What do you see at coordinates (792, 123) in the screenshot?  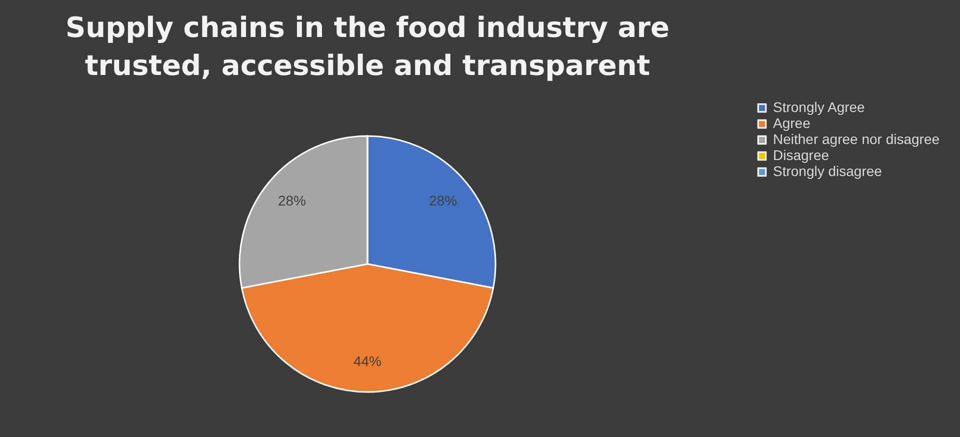 I see `legend-label: Agree` at bounding box center [792, 123].